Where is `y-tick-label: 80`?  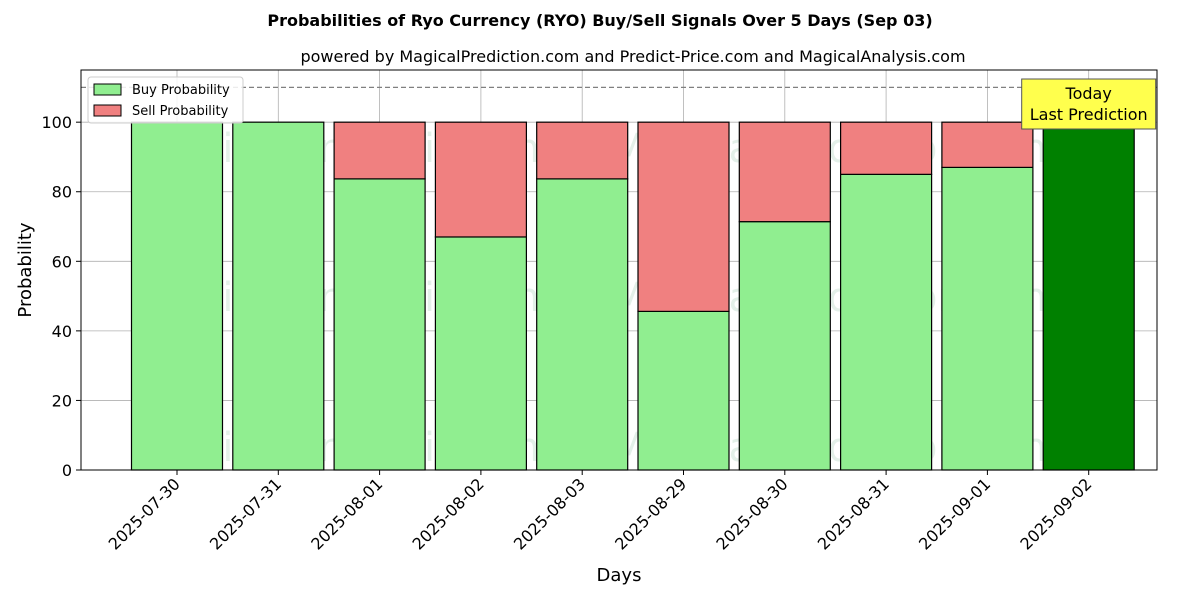 y-tick-label: 80 is located at coordinates (62, 192).